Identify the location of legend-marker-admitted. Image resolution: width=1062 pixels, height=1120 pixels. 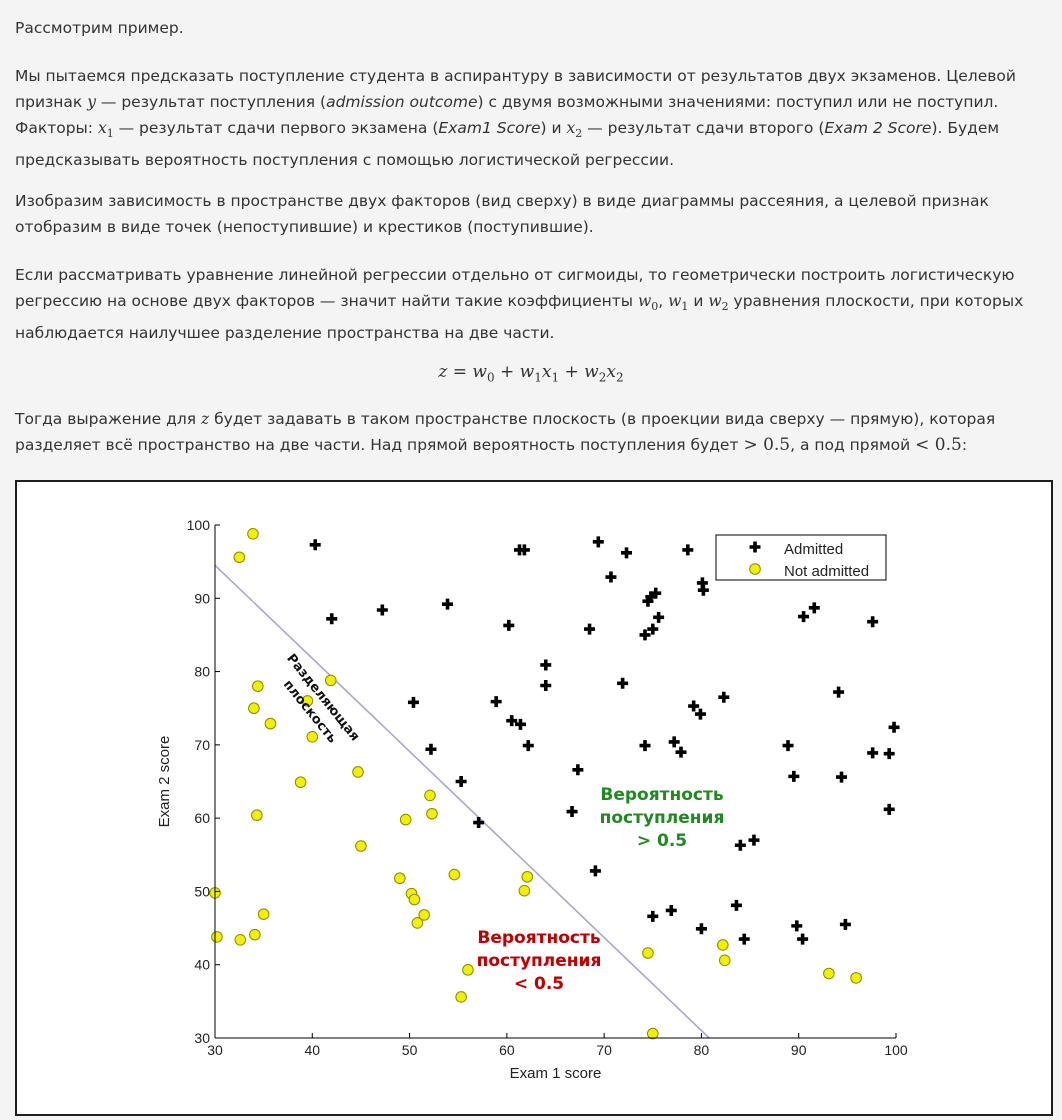
(755, 547).